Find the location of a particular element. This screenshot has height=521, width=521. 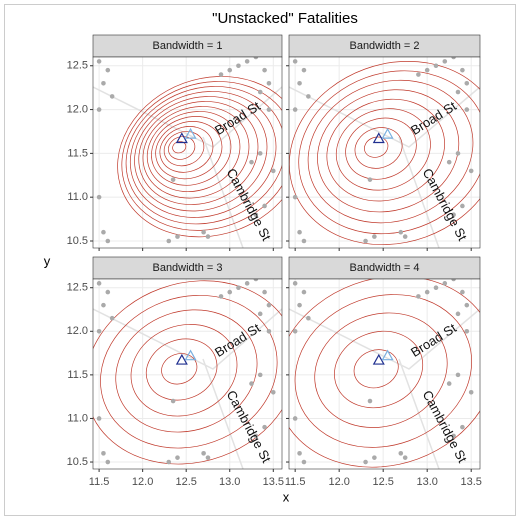

strip-label: Bandwidth = 3 is located at coordinates (187, 268).